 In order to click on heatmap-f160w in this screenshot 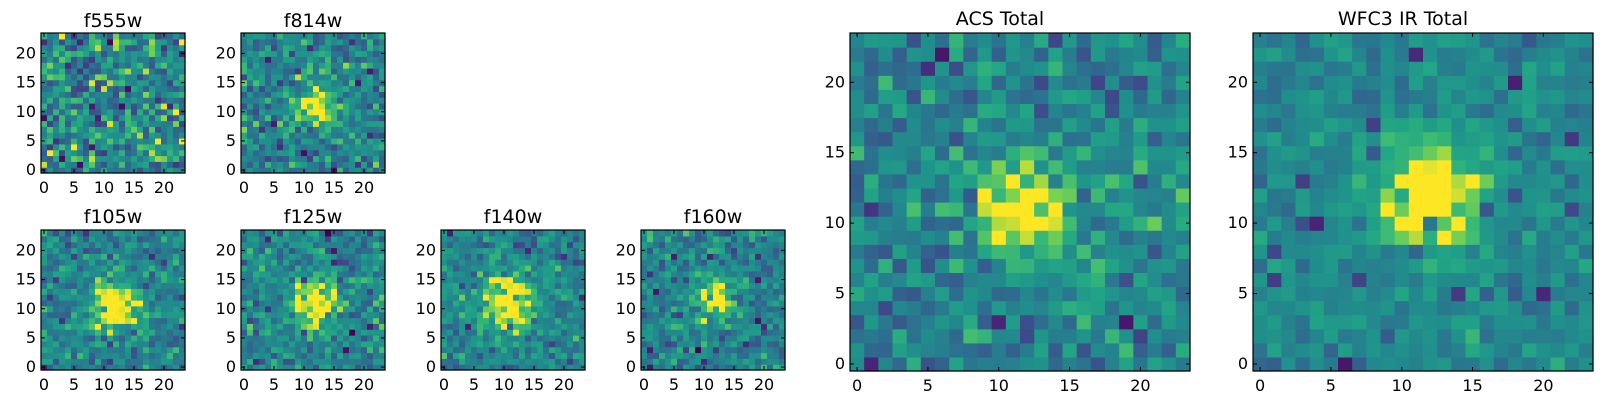, I will do `click(713, 300)`.